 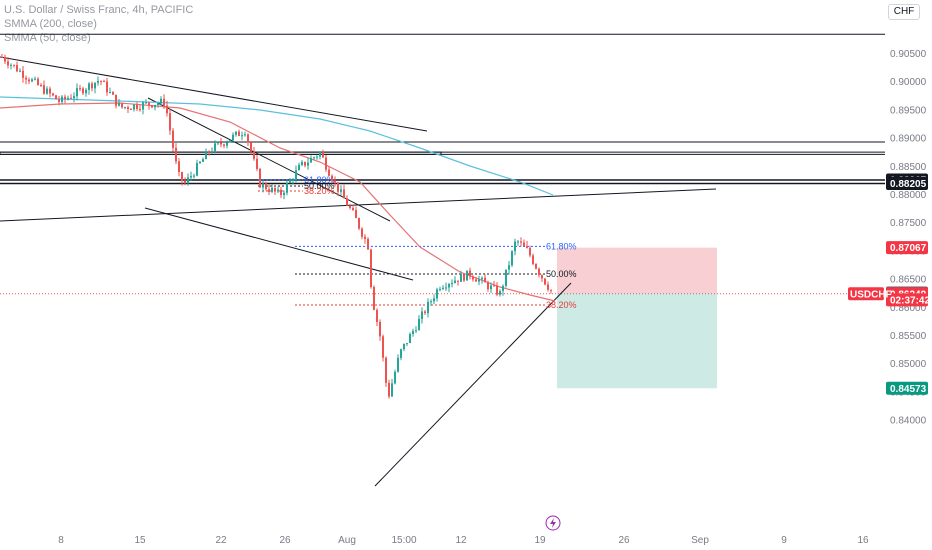 I want to click on price-tag-label: 0.84573, so click(x=908, y=389).